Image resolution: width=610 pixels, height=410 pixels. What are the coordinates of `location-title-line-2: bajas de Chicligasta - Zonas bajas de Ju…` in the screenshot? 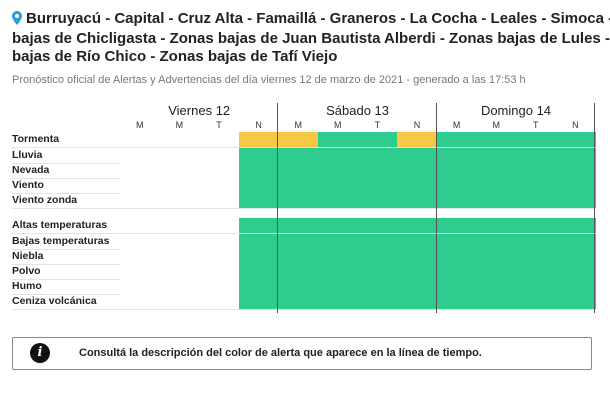 It's located at (311, 38).